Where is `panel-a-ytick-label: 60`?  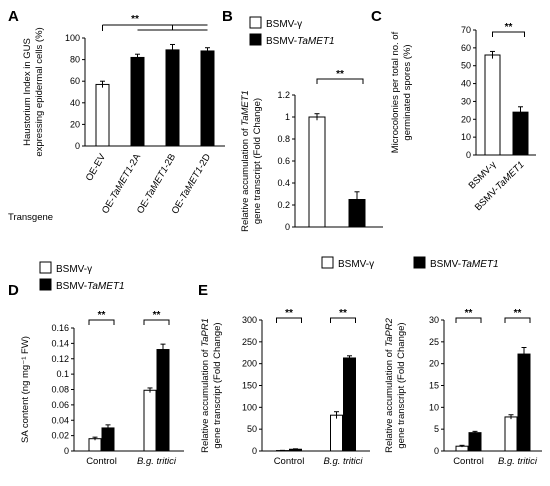
panel-a-ytick-label: 60 is located at coordinates (75, 81).